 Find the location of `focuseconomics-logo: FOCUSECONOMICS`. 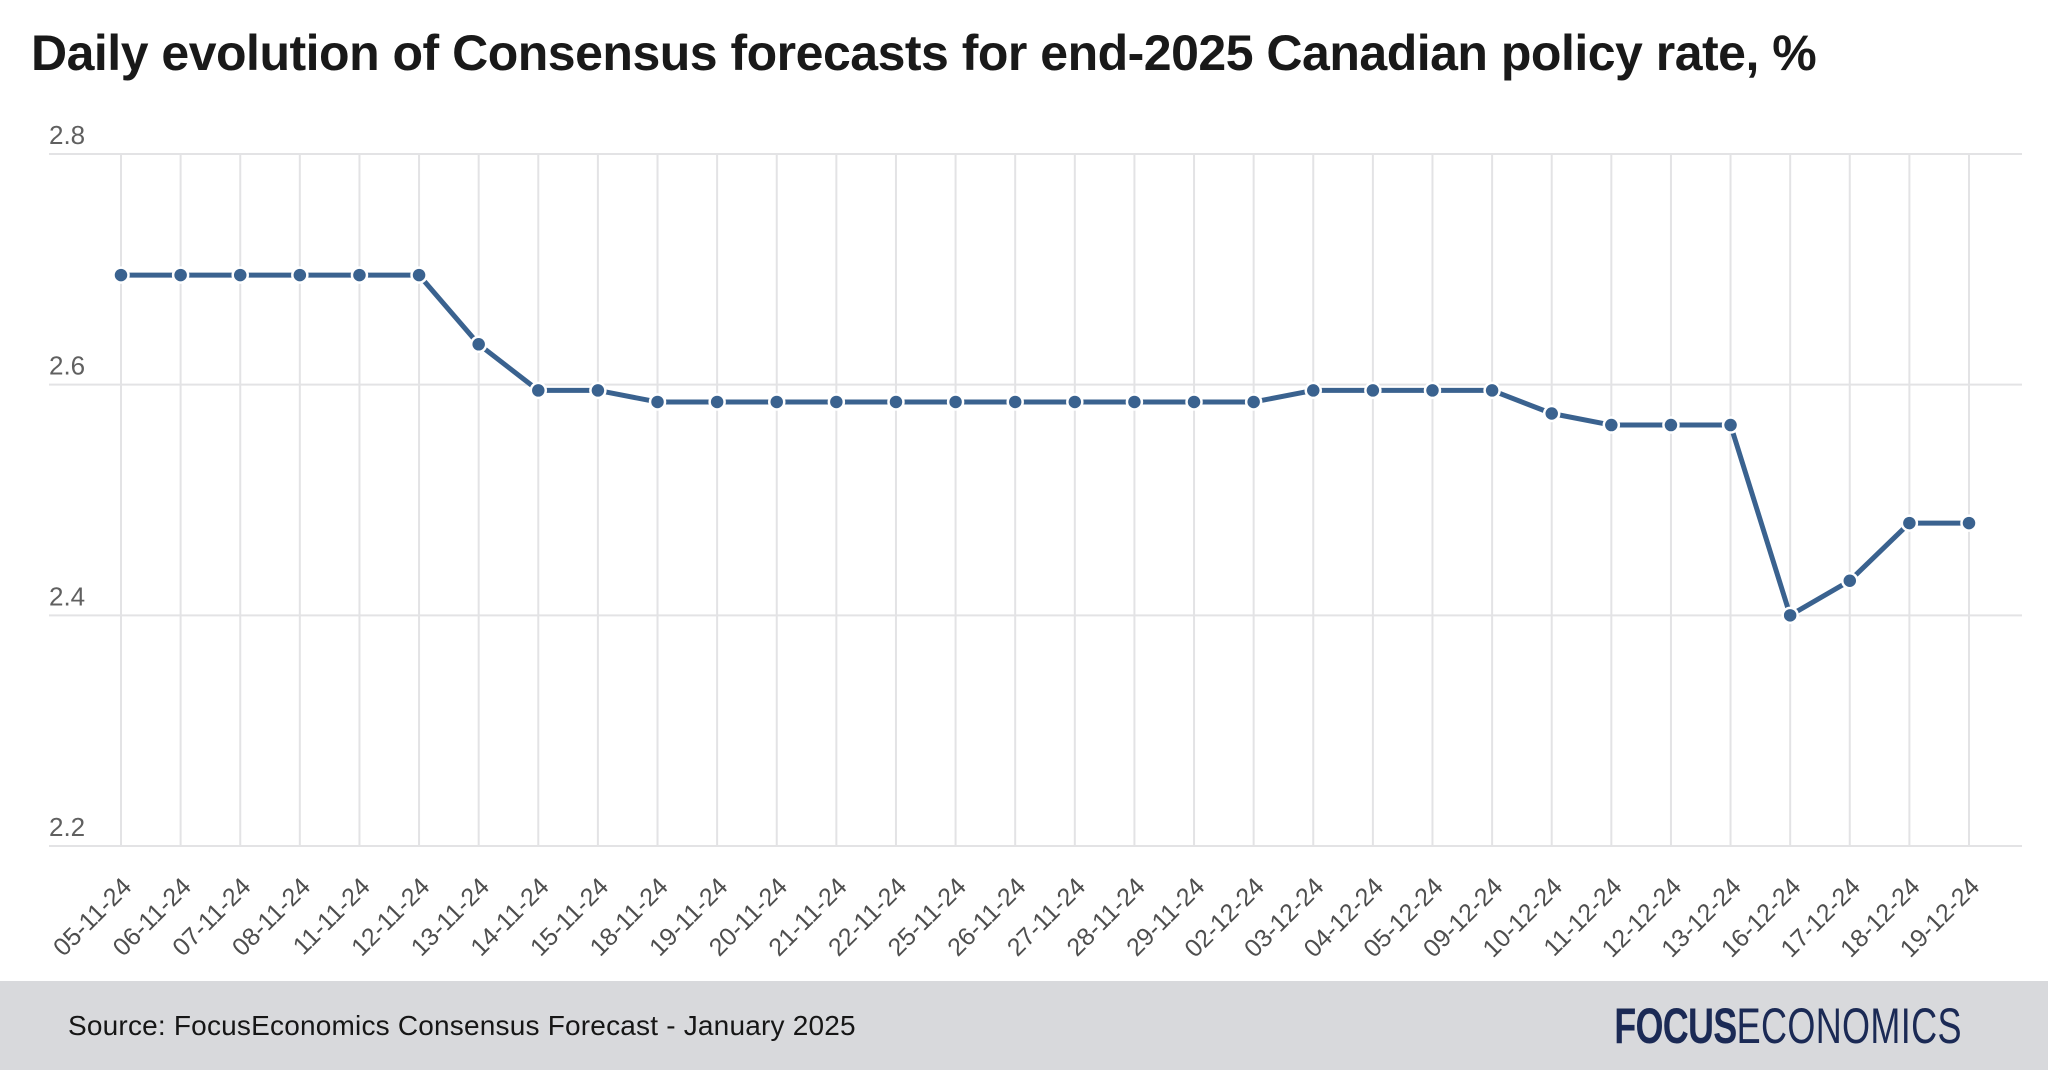

focuseconomics-logo: FOCUSECONOMICS is located at coordinates (1720, 1025).